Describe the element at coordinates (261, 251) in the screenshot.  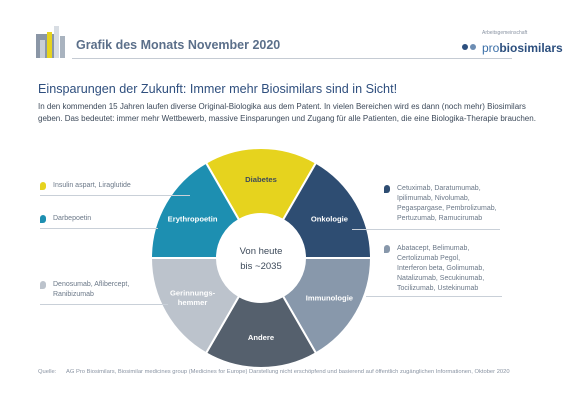
I see `wheel-center-line-1: Von heute` at that location.